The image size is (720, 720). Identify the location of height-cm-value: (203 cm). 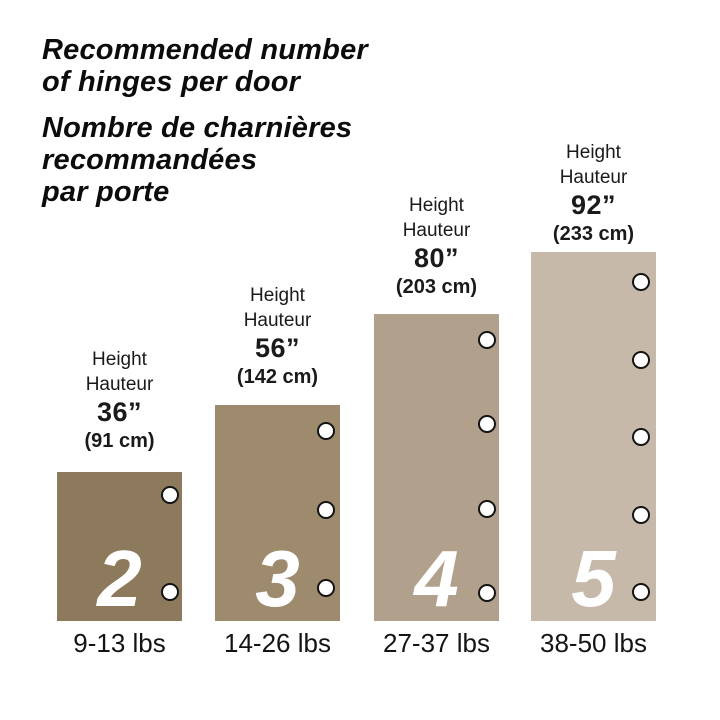
(436, 287).